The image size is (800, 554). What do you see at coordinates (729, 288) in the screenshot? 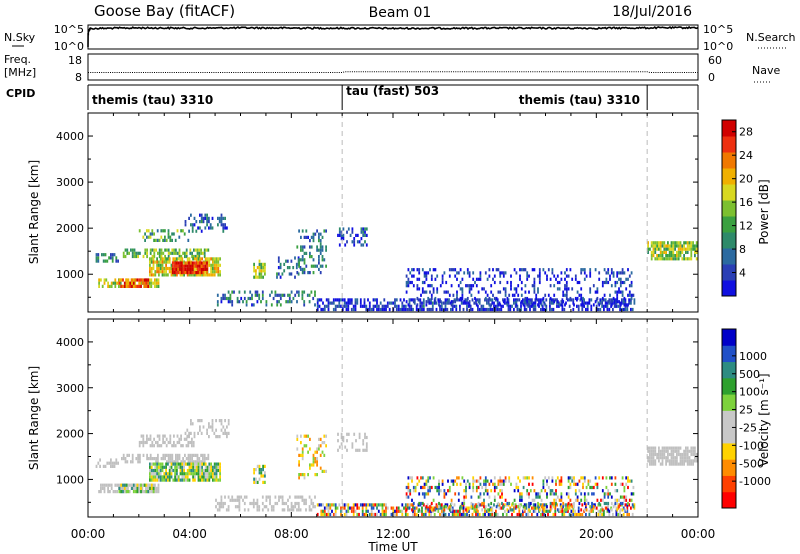
I see `colorbar-swatch` at bounding box center [729, 288].